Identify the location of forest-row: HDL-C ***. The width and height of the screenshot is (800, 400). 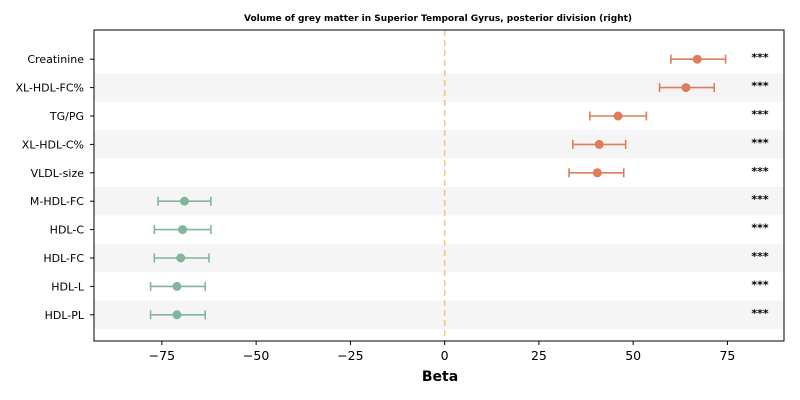
(409, 229).